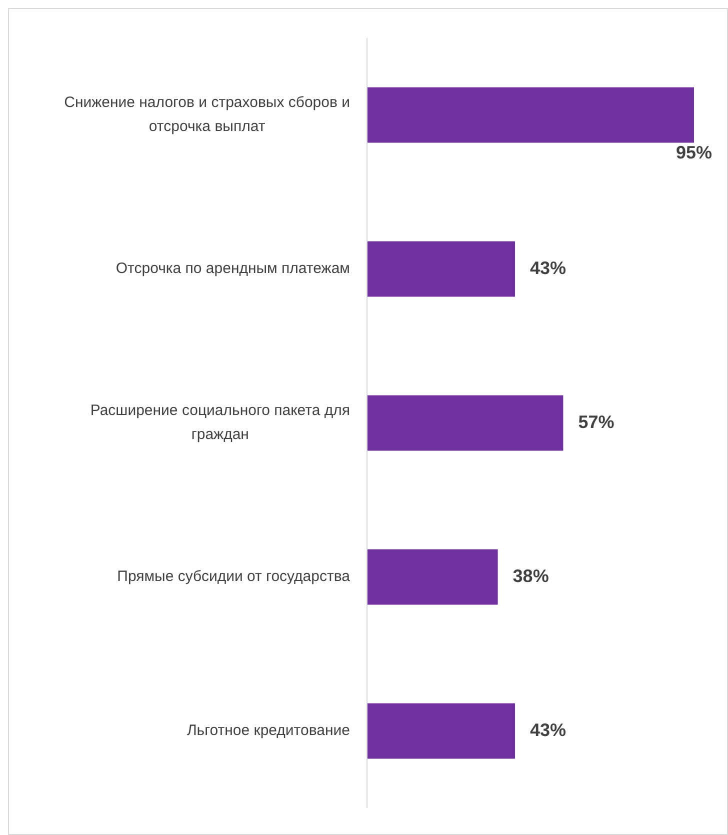 The width and height of the screenshot is (728, 835). I want to click on data-label: 38%, so click(530, 576).